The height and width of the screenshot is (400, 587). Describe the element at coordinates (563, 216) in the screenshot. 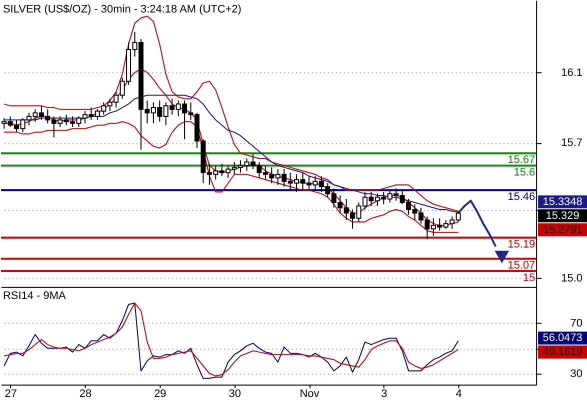

I see `text: 15.329` at that location.